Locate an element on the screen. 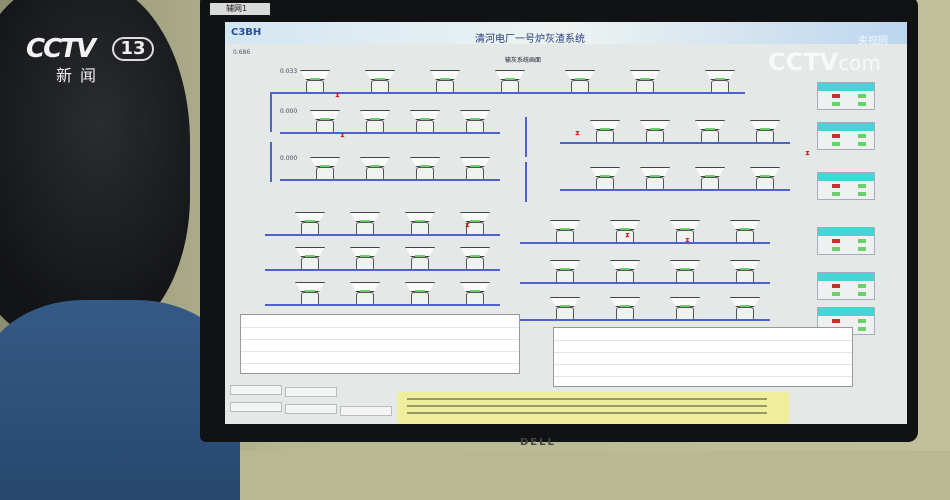 This screenshot has height=500, width=950. cctv-logo: CCTV is located at coordinates (61, 49).